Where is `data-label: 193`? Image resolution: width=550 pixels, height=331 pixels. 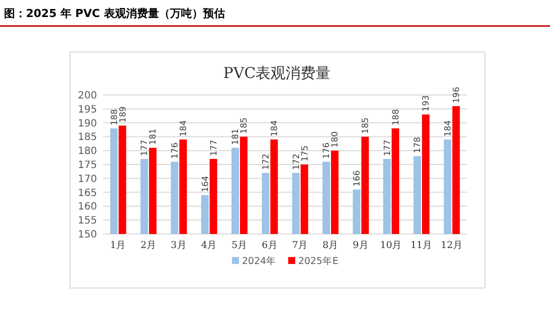 data-label: 193 is located at coordinates (427, 103).